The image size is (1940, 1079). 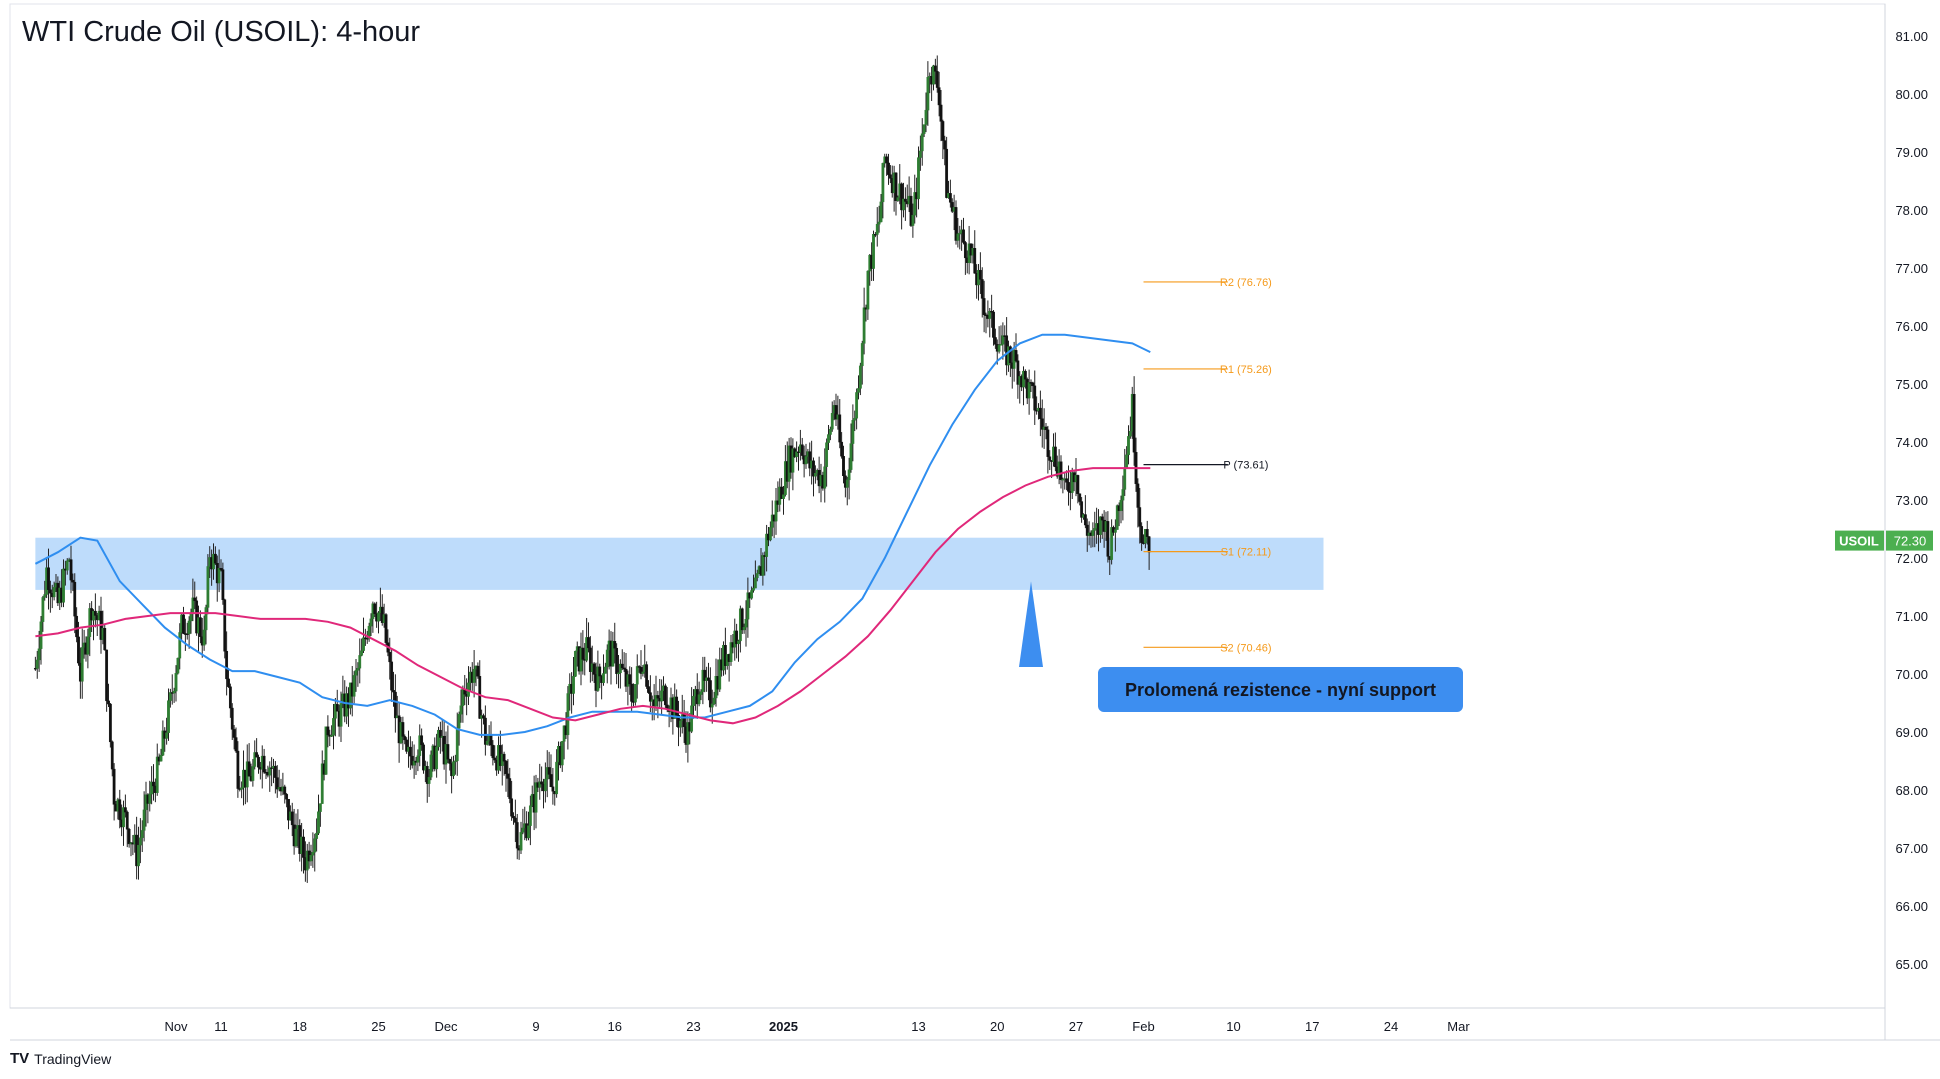 What do you see at coordinates (1031, 624) in the screenshot?
I see `annotation-pointer` at bounding box center [1031, 624].